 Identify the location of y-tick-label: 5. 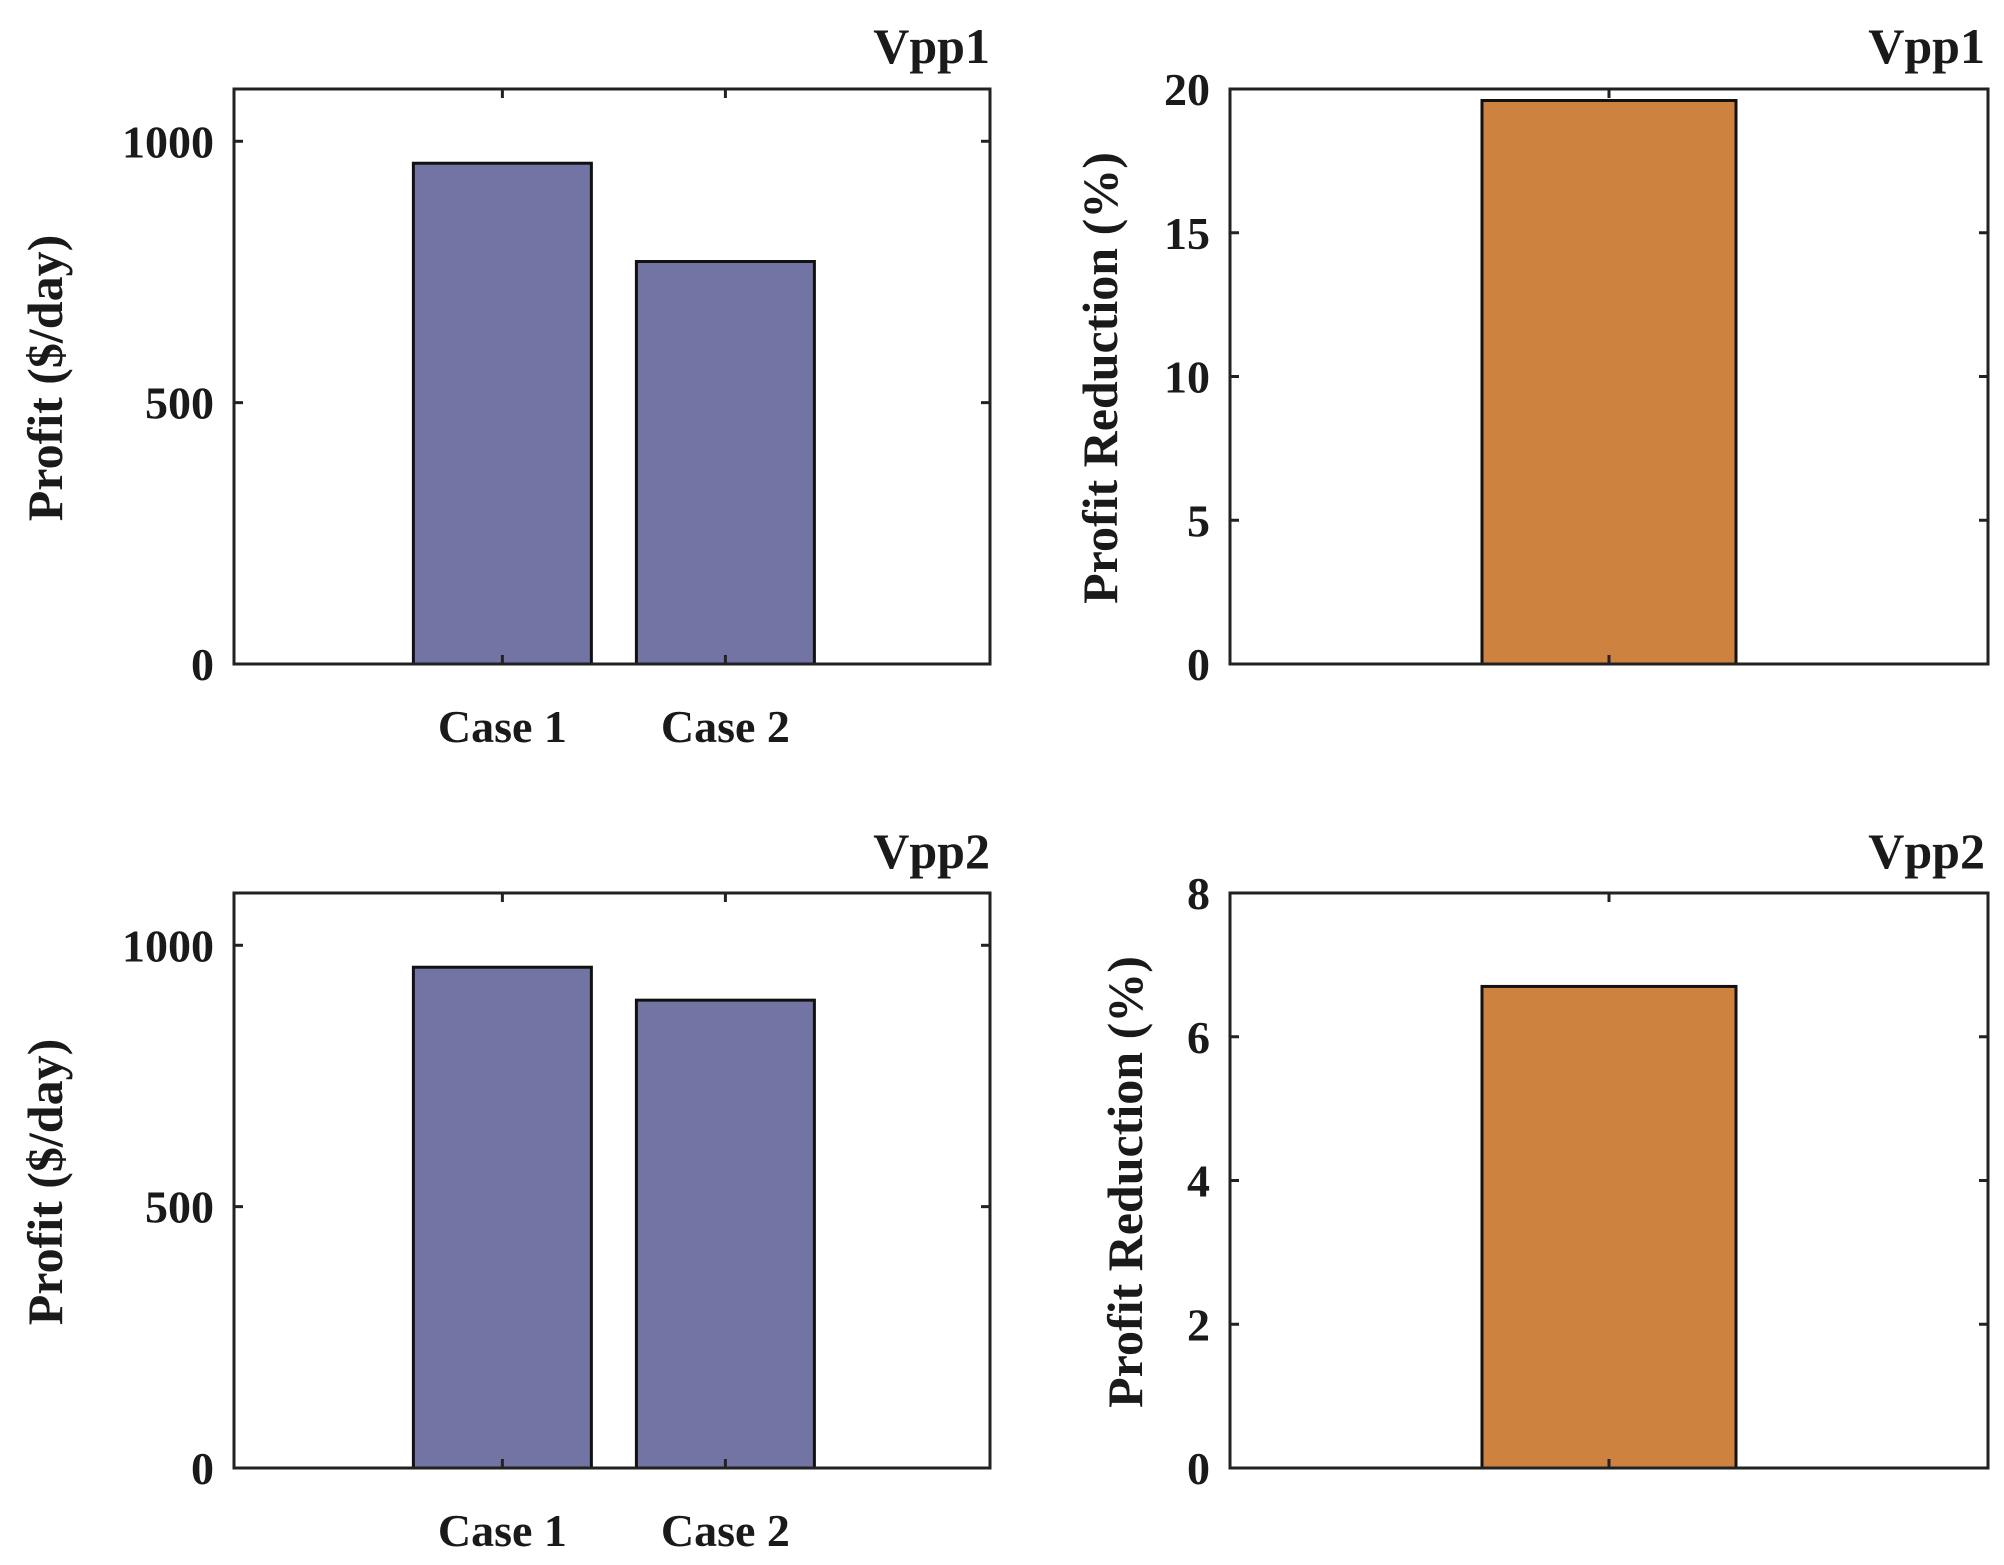
(1198, 520).